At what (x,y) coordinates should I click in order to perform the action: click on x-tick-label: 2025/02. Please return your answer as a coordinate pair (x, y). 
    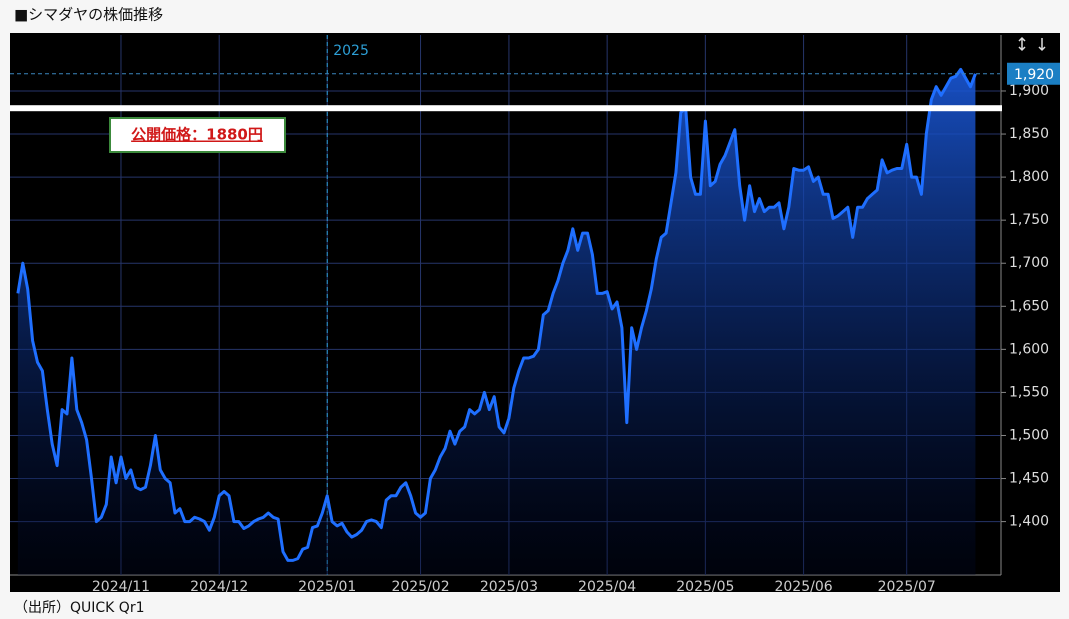
    Looking at the image, I should click on (420, 587).